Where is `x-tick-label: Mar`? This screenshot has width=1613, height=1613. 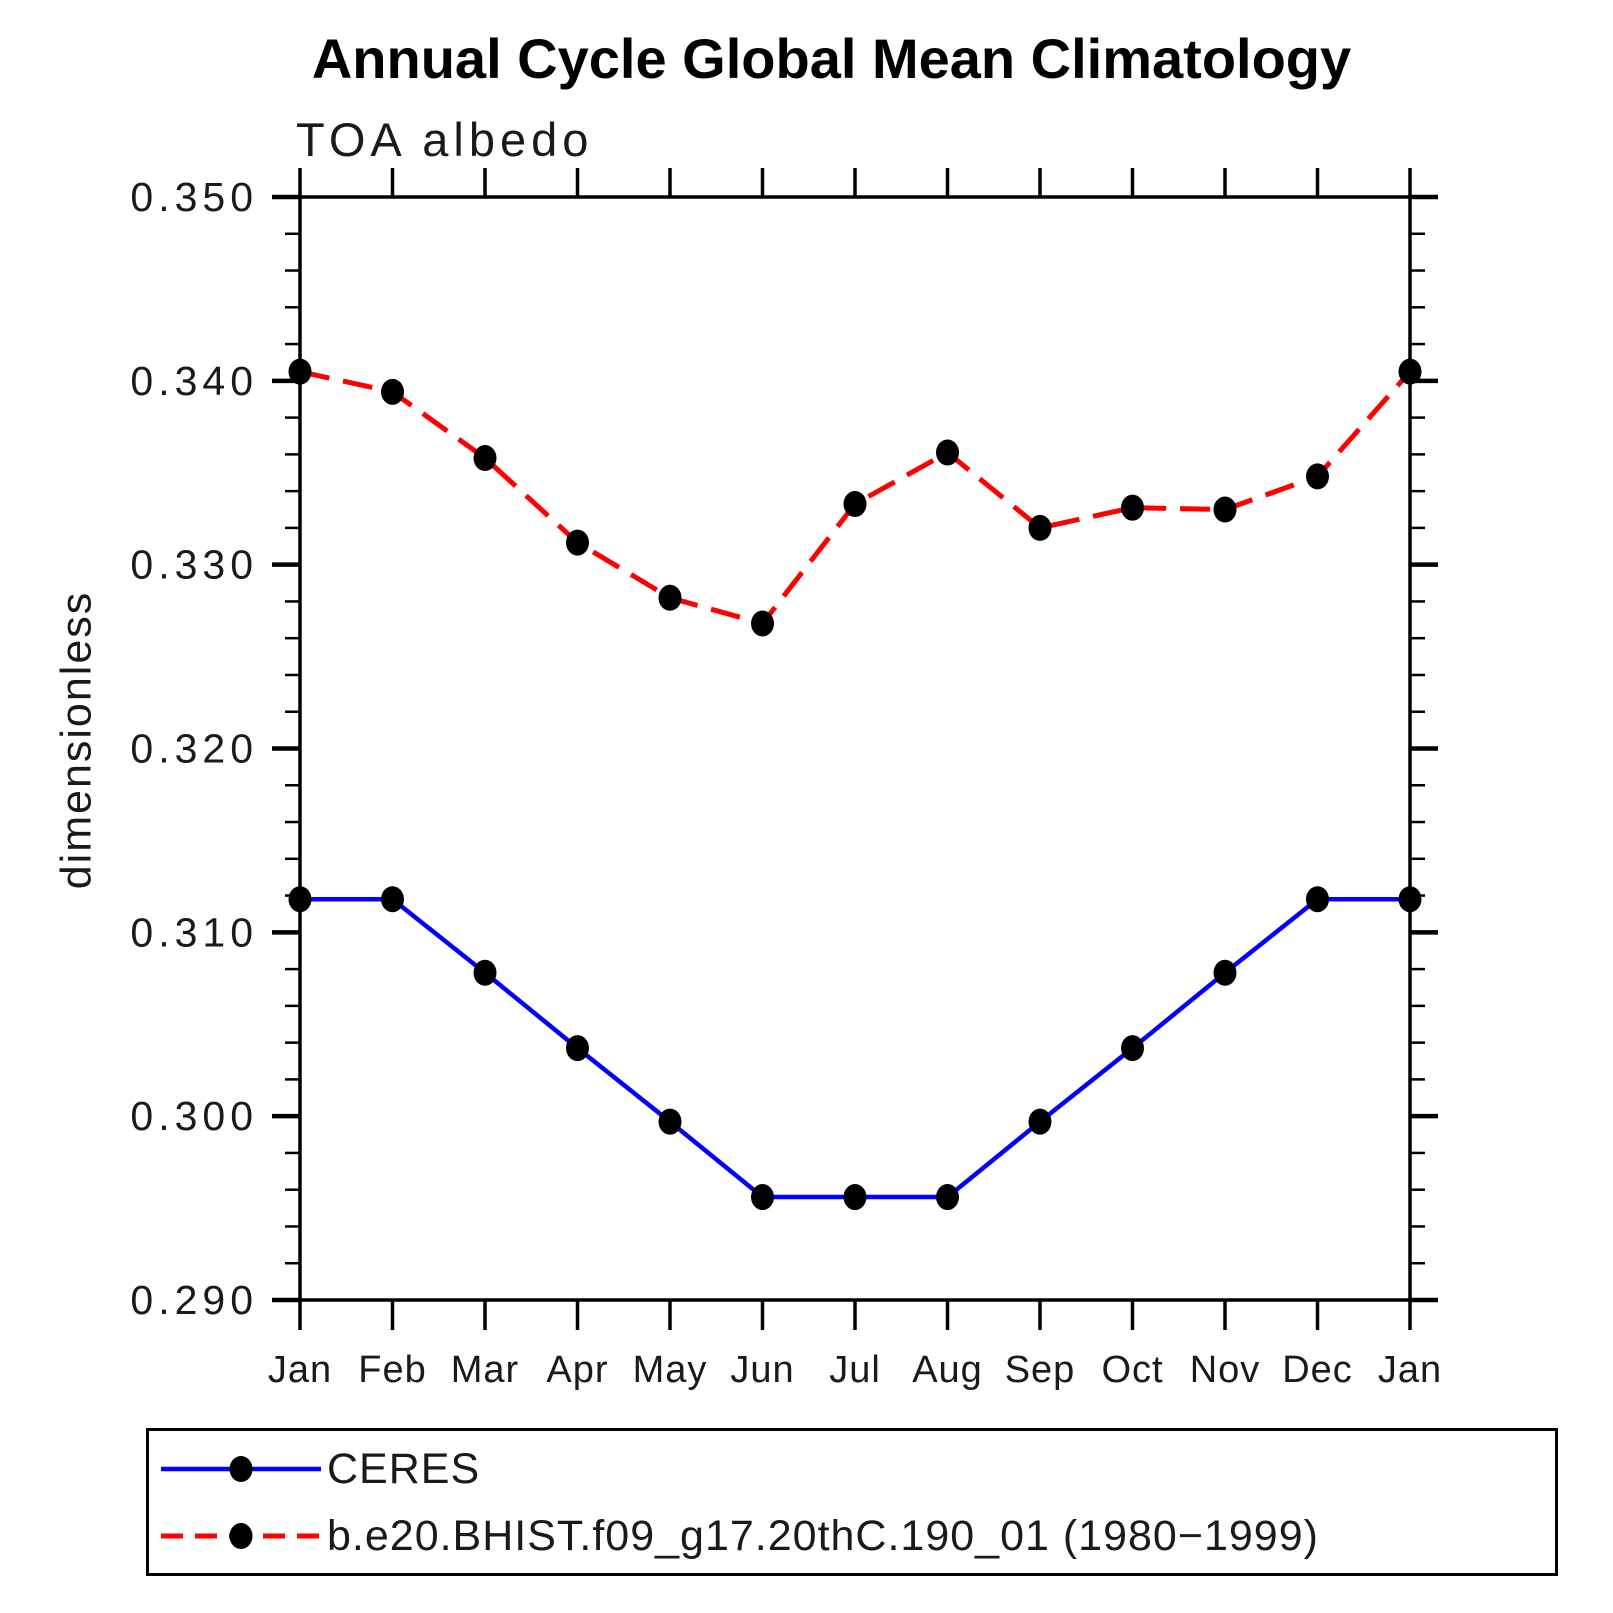 x-tick-label: Mar is located at coordinates (485, 1370).